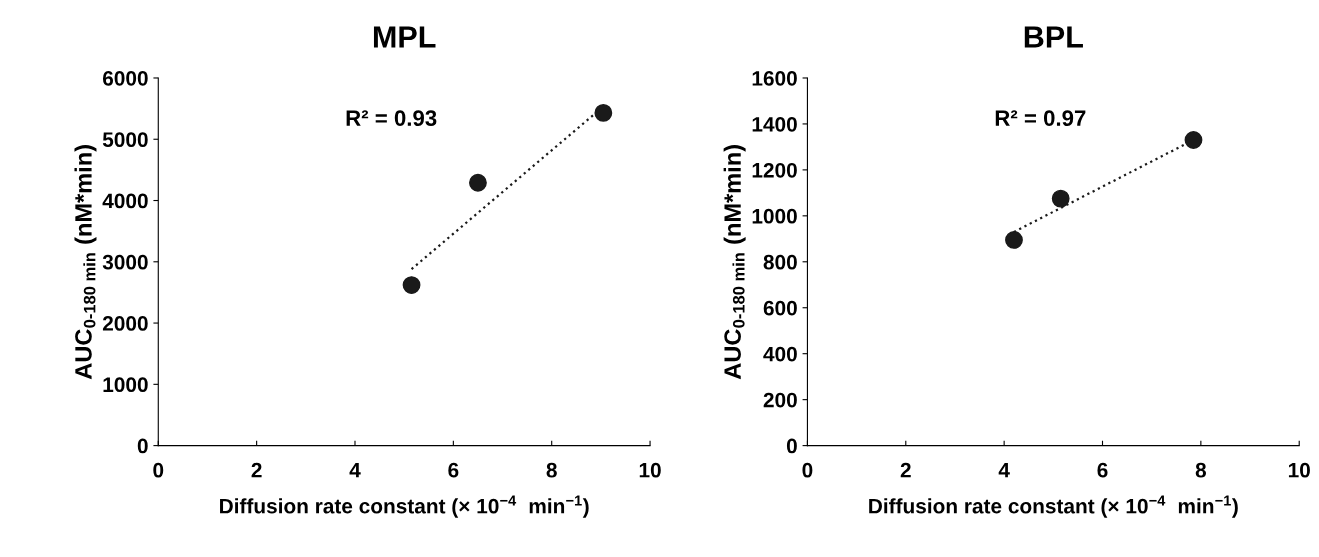 The image size is (1319, 557). I want to click on y-tick-label: 600, so click(780, 308).